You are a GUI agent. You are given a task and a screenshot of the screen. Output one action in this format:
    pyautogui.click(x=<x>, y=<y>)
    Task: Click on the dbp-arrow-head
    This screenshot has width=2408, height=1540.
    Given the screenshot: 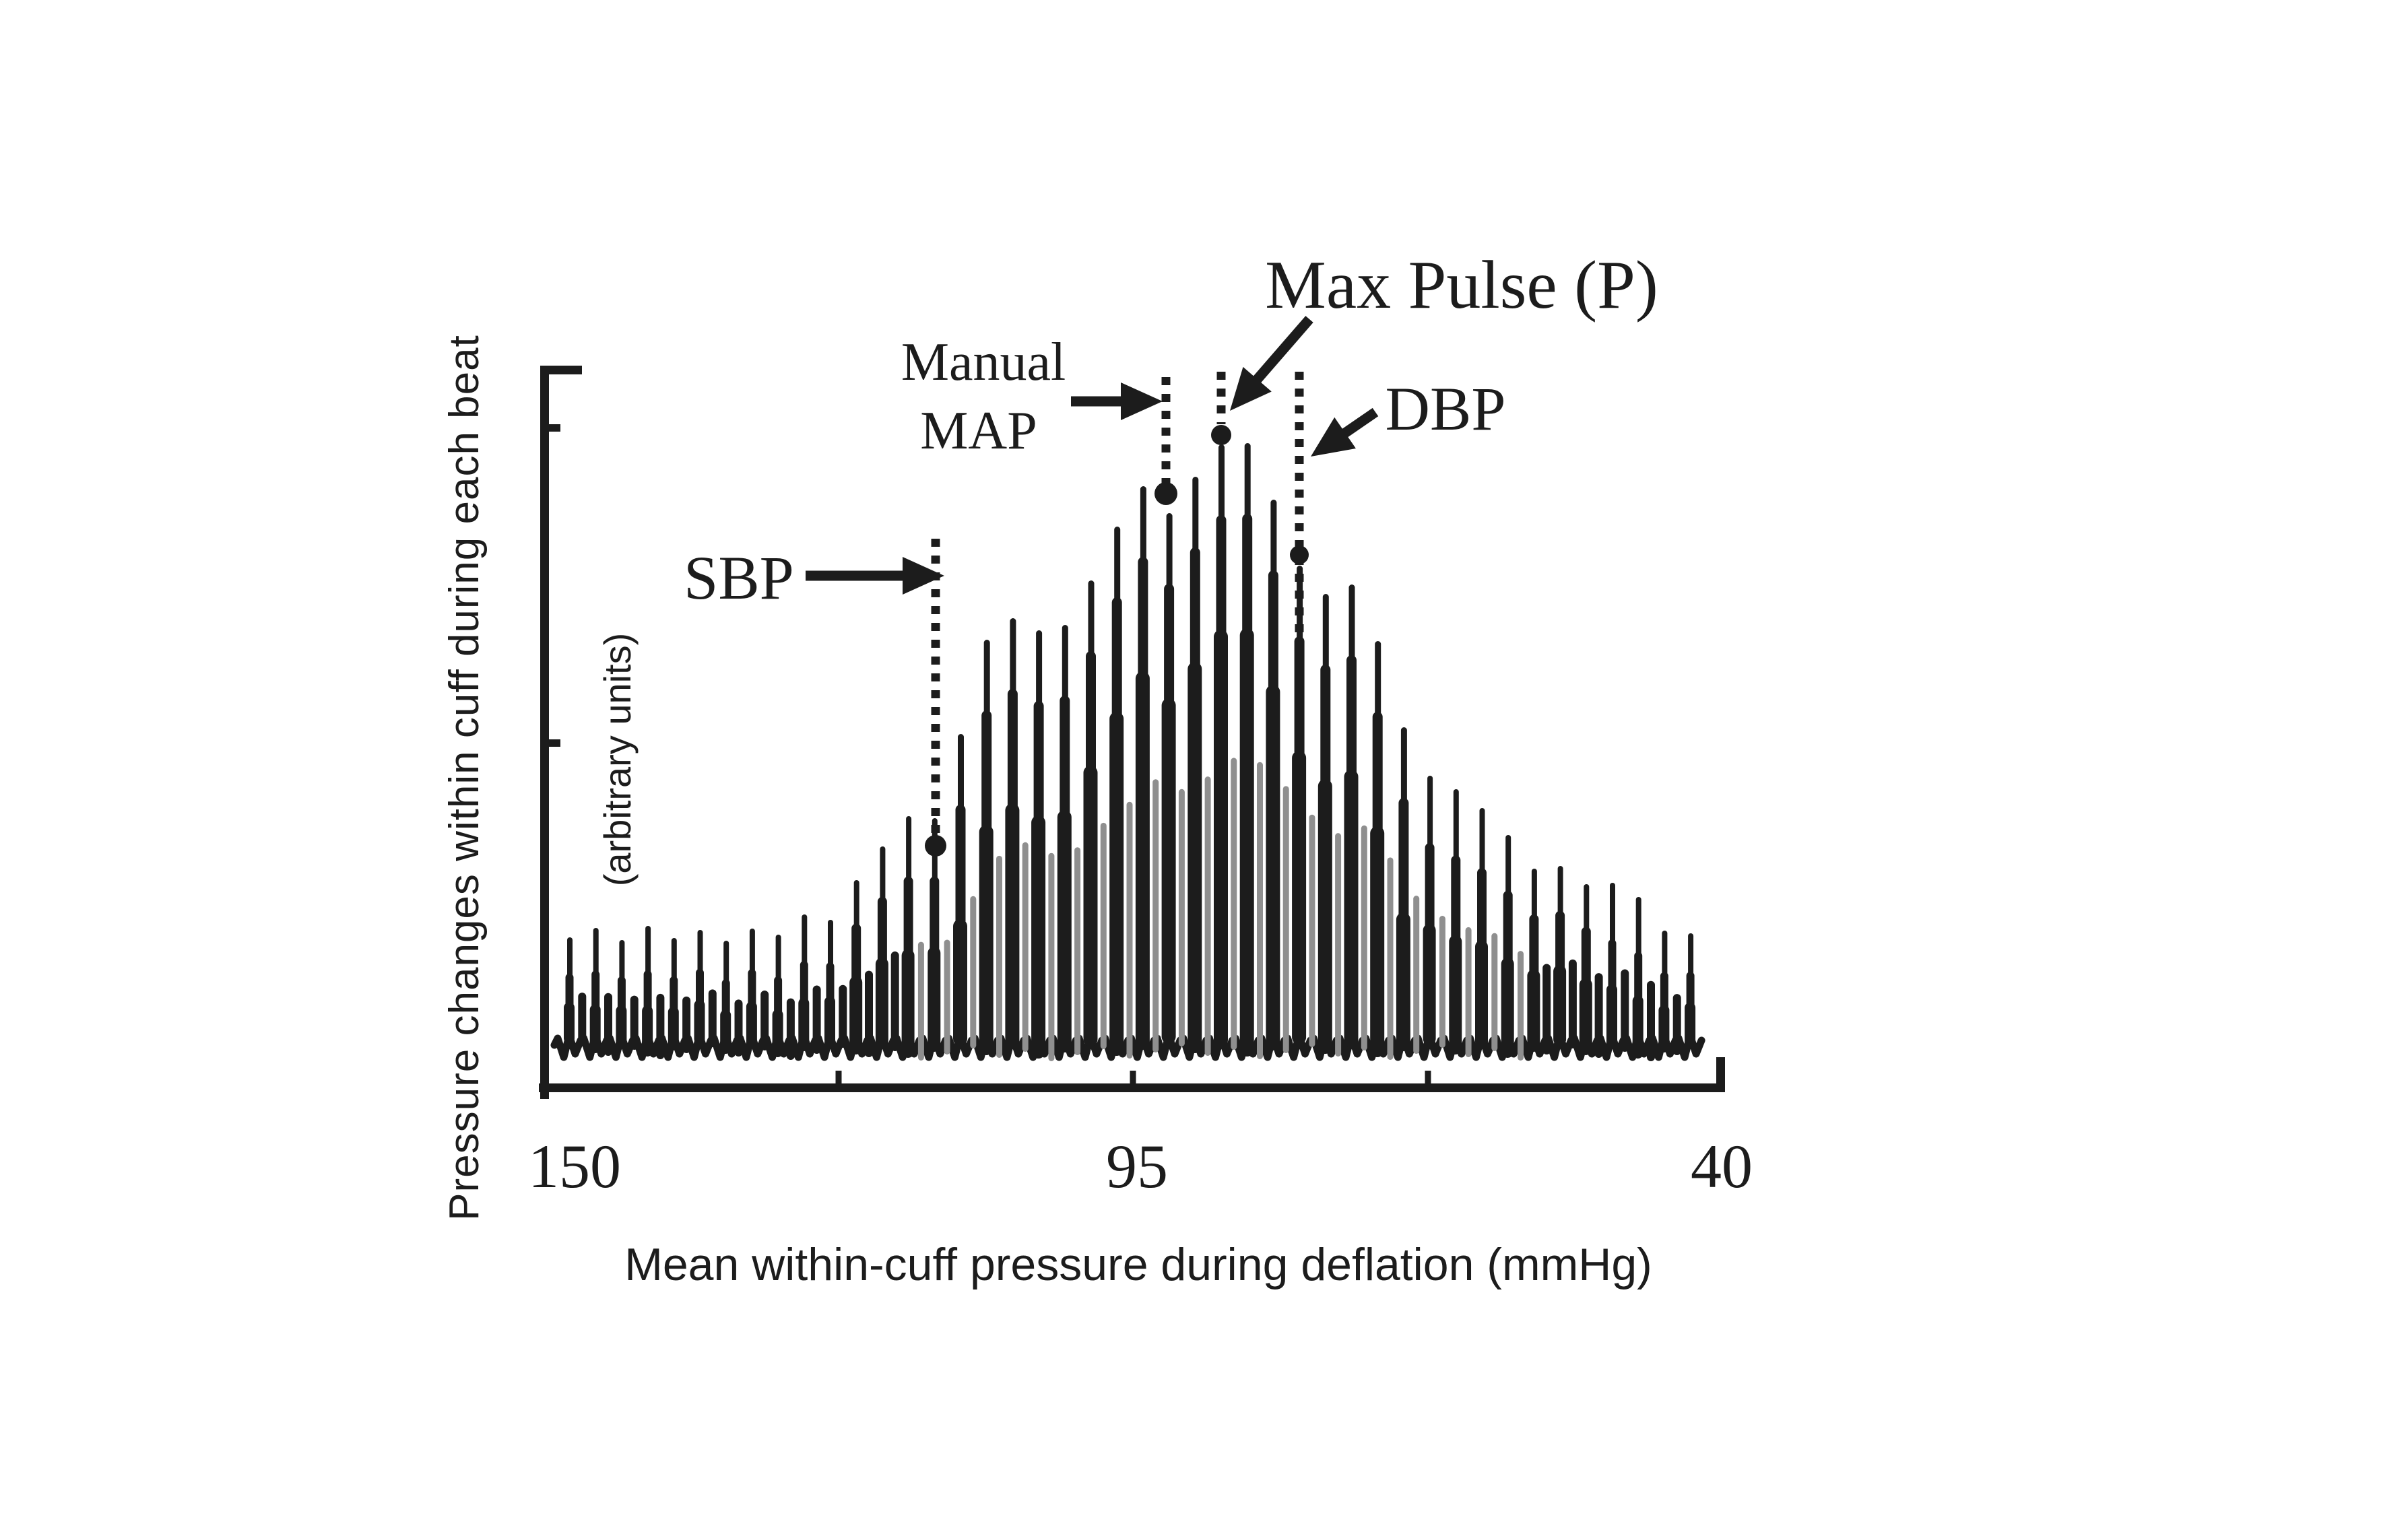 What is the action you would take?
    pyautogui.click(x=1333, y=437)
    